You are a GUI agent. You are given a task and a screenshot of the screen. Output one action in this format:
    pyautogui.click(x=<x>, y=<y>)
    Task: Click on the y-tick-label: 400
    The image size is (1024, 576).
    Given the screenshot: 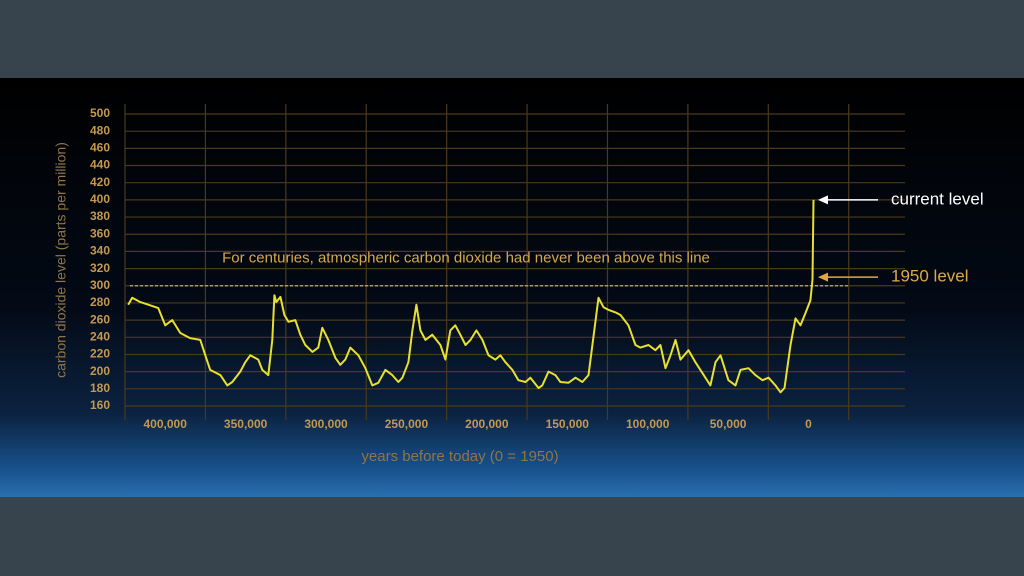 What is the action you would take?
    pyautogui.click(x=100, y=199)
    